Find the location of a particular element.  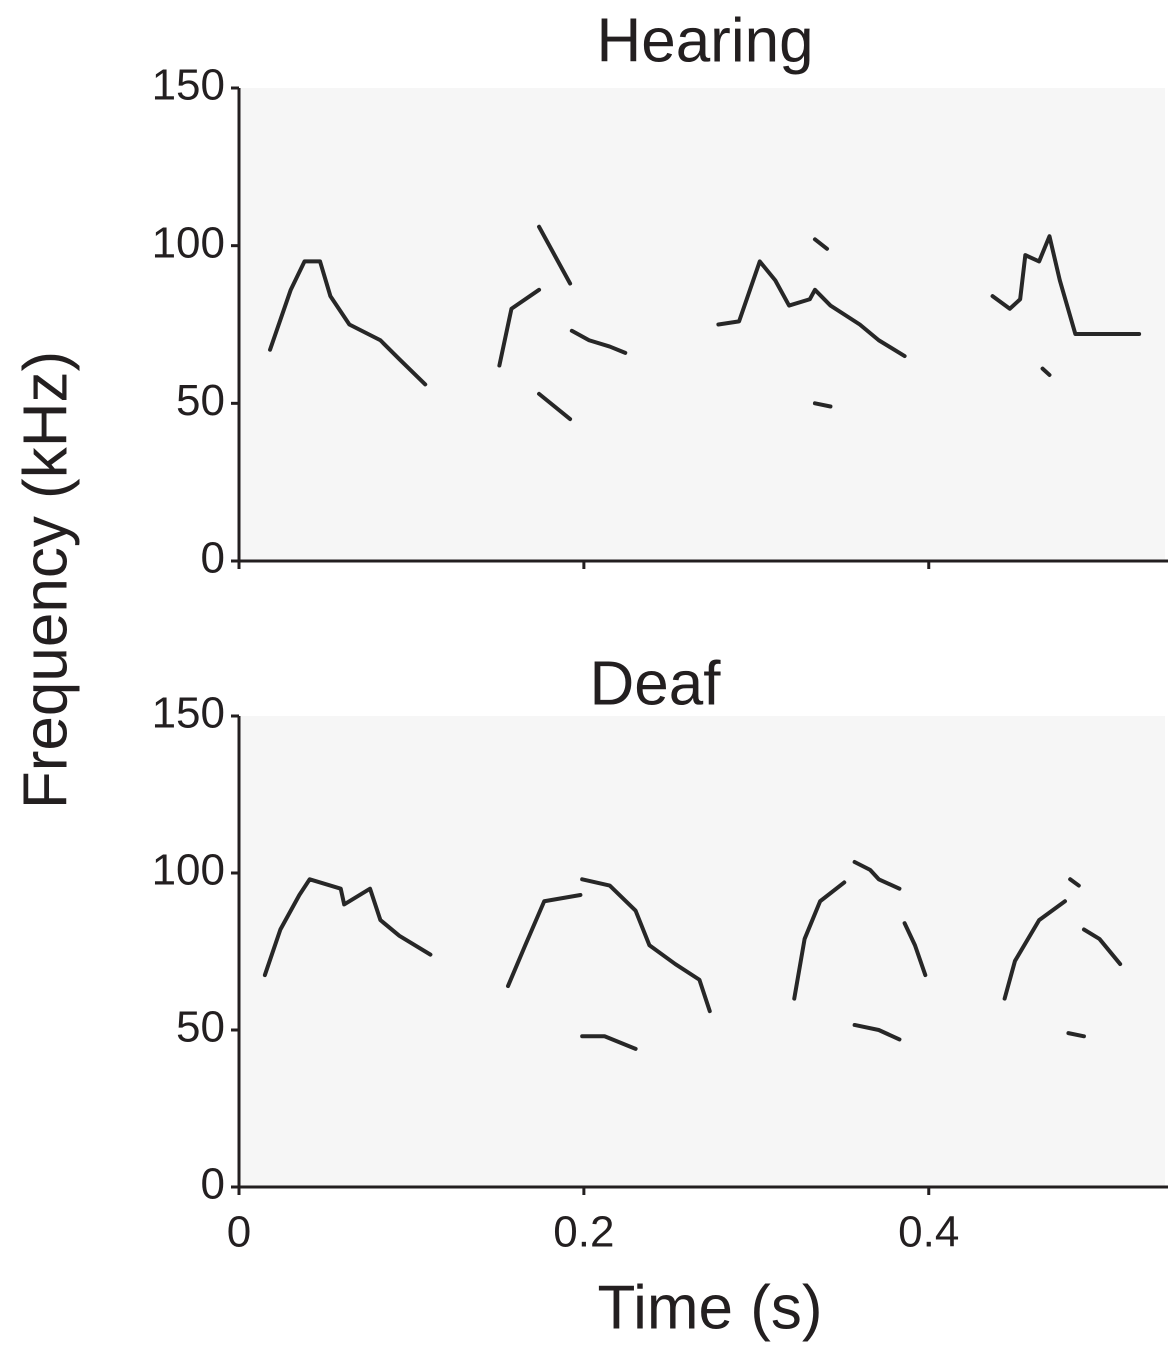

panel-title: Hearing is located at coordinates (704, 40).